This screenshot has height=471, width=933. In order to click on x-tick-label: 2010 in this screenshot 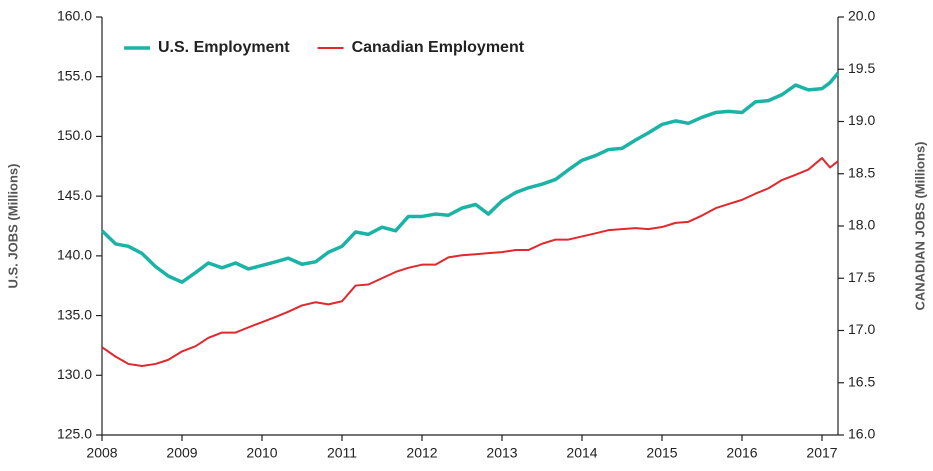, I will do `click(261, 453)`.